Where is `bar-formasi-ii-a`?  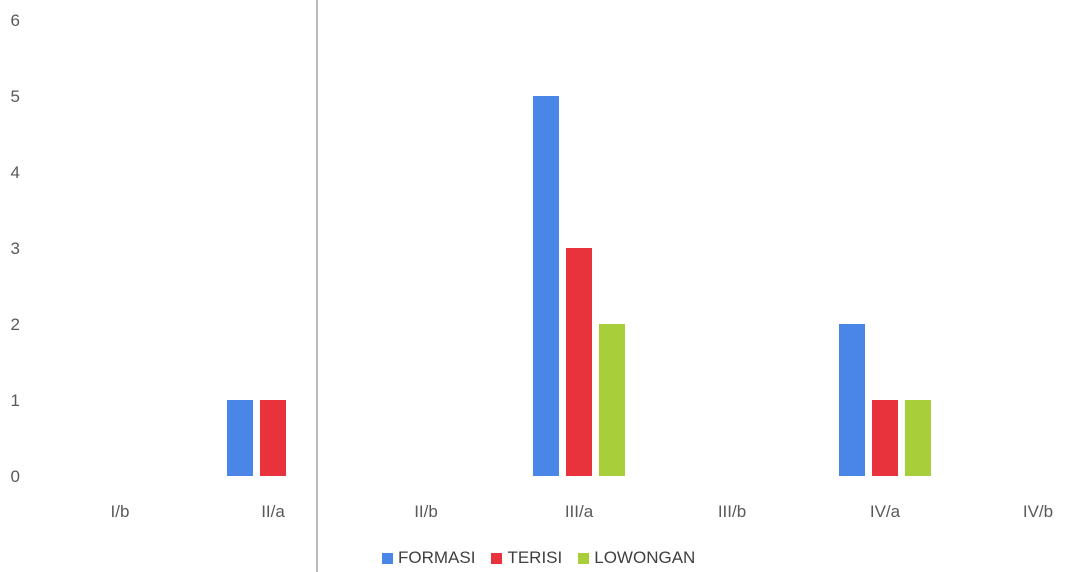
bar-formasi-ii-a is located at coordinates (240, 438).